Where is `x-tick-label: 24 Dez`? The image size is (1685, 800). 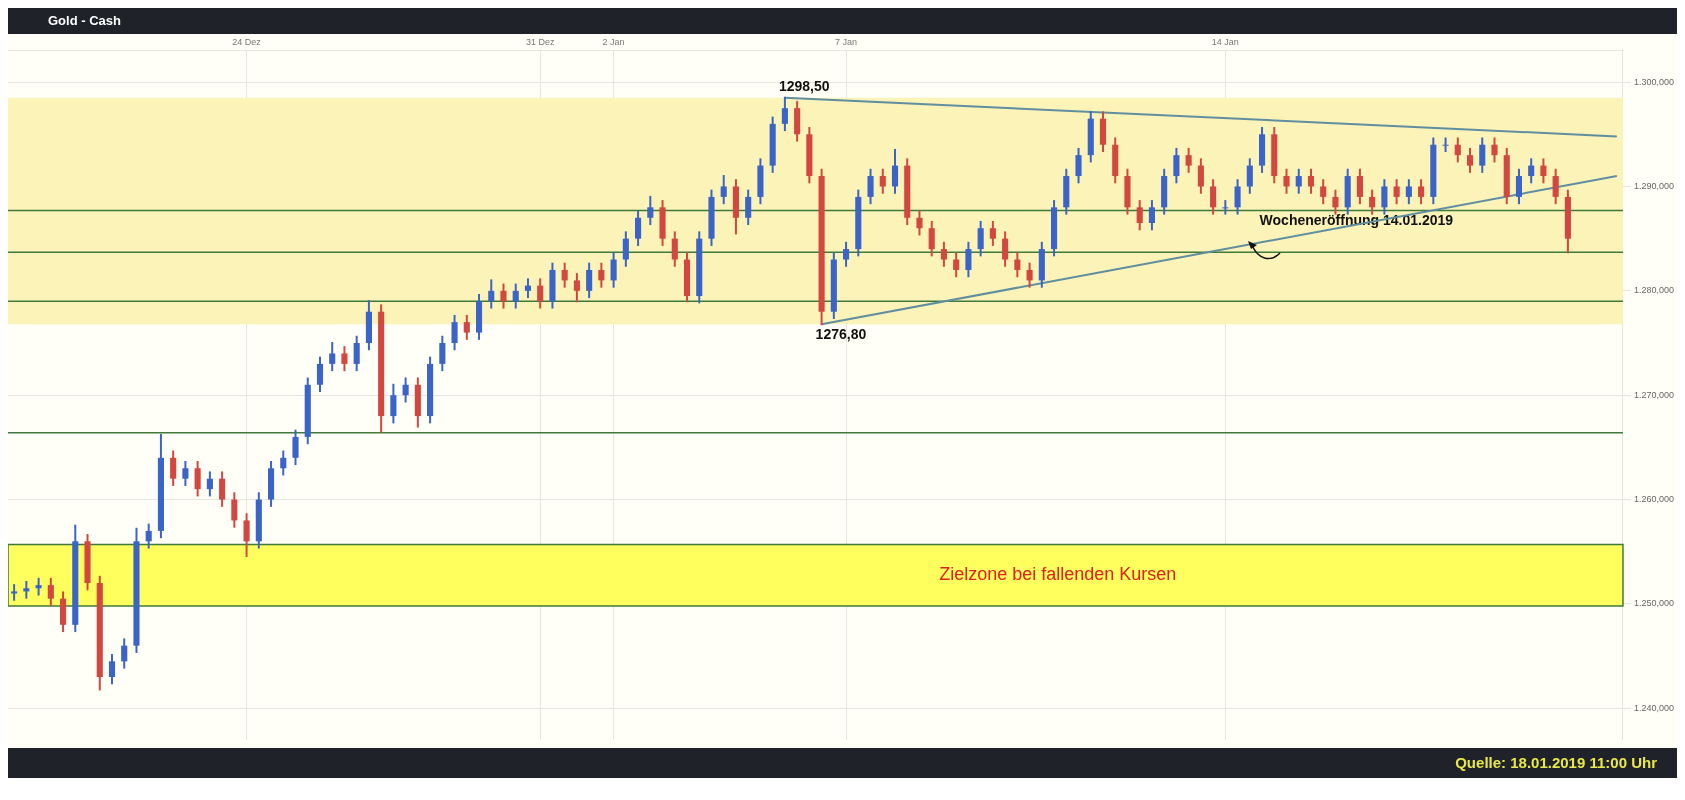 x-tick-label: 24 Dez is located at coordinates (247, 41).